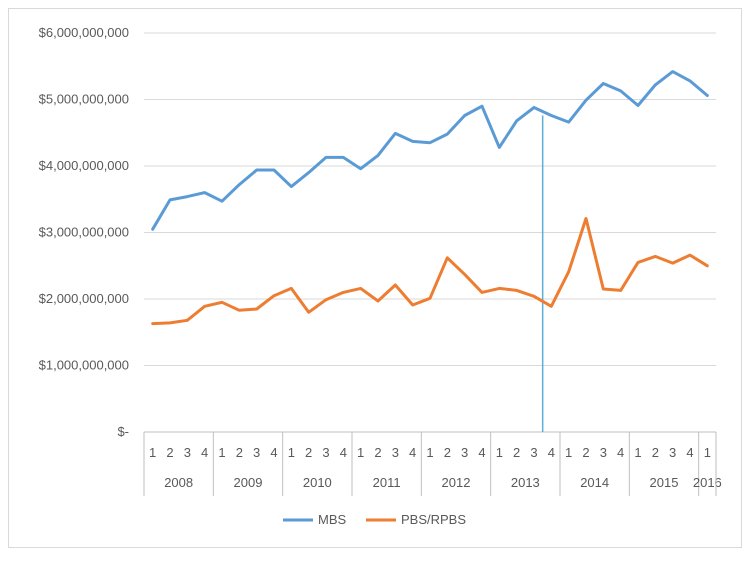 The width and height of the screenshot is (754, 566). What do you see at coordinates (456, 482) in the screenshot?
I see `x-tick-label-year: 2012` at bounding box center [456, 482].